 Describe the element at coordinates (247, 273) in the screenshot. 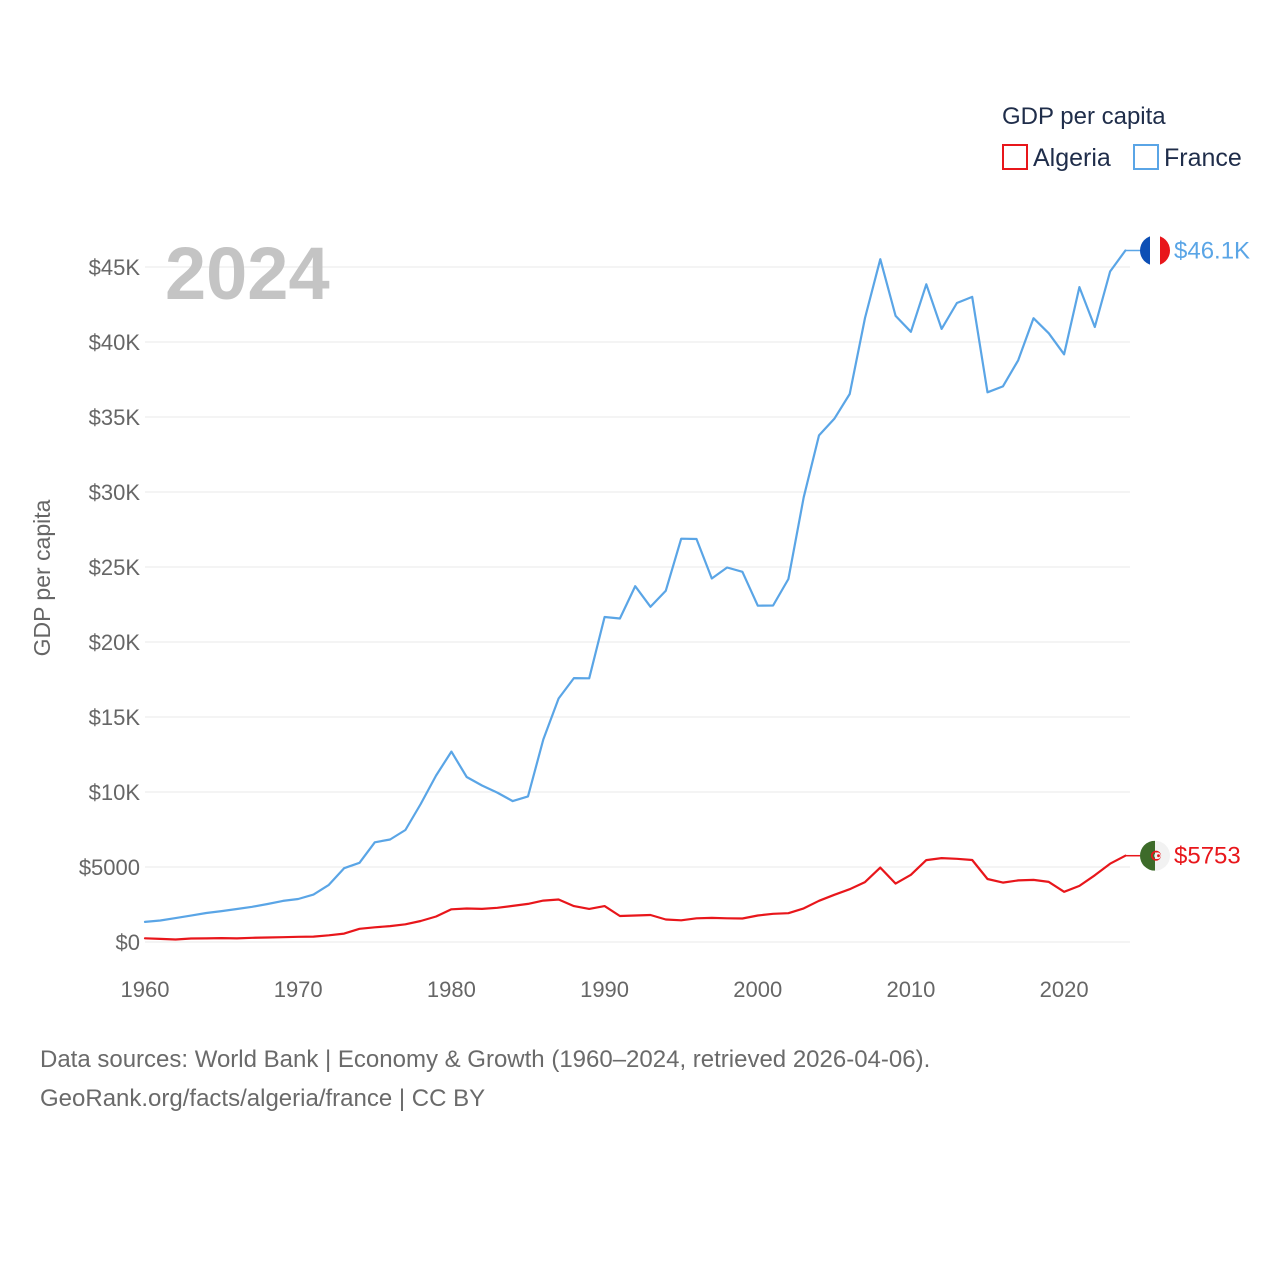

I see `current-year-label: 2024` at that location.